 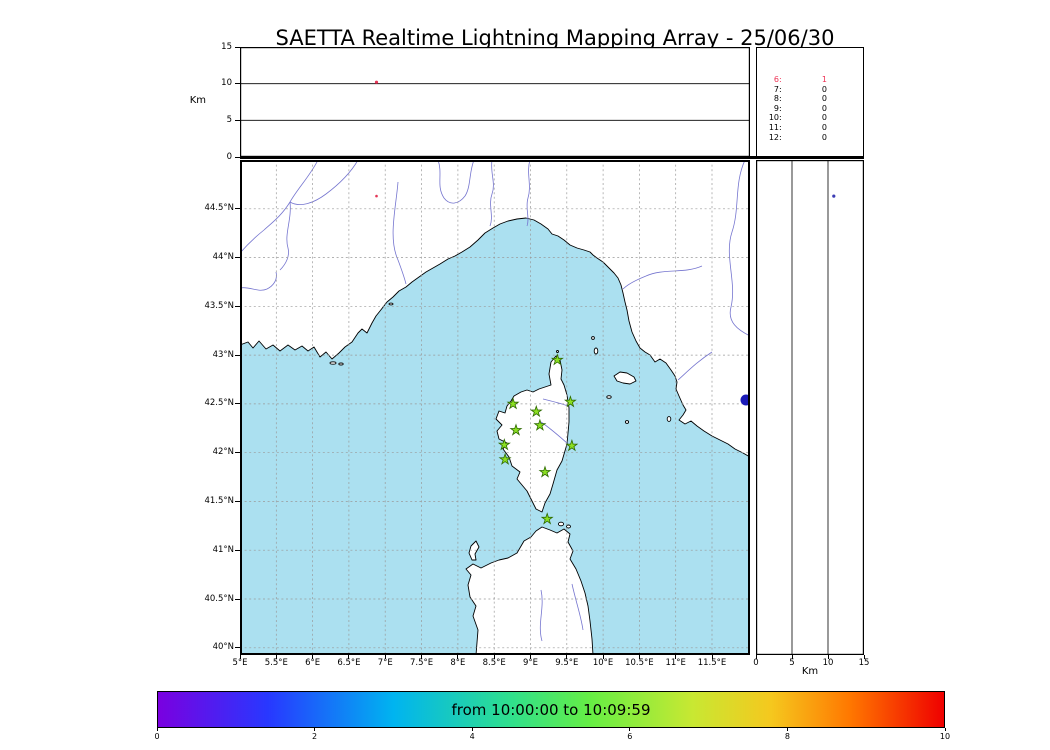 I want to click on longitude-tick-label: 5.5°E, so click(x=276, y=663).